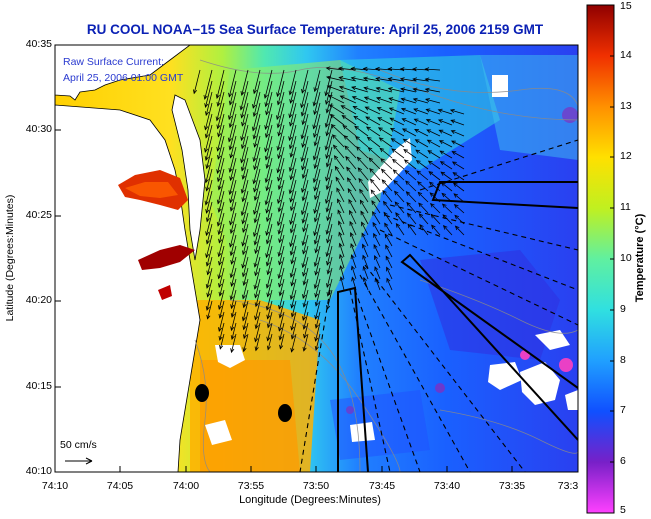 The width and height of the screenshot is (651, 519). I want to click on colorbar-label: Temperature (°C), so click(640, 258).